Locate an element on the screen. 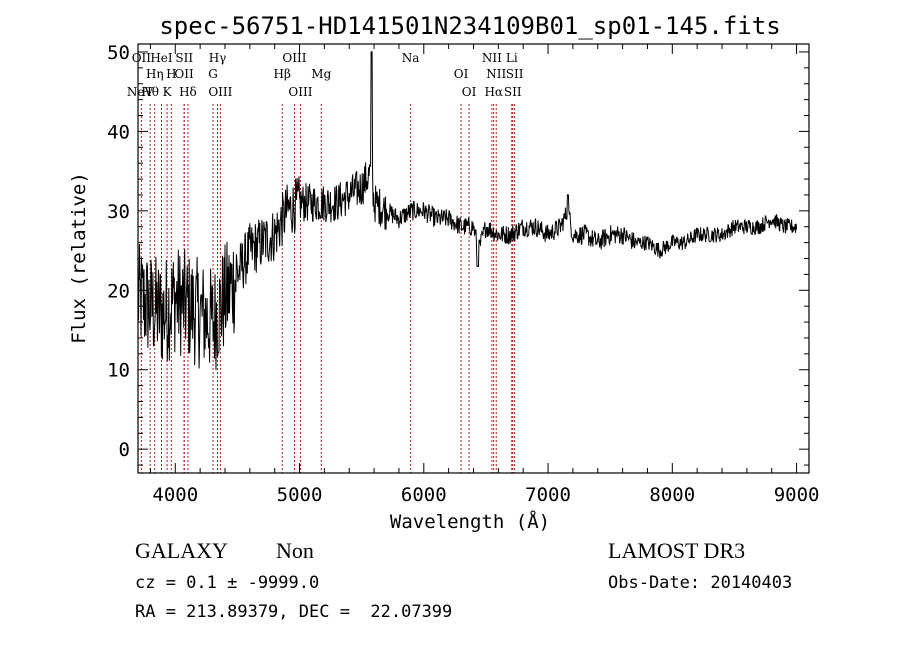 The height and width of the screenshot is (649, 900). spectral-line-label: Hη is located at coordinates (155, 74).